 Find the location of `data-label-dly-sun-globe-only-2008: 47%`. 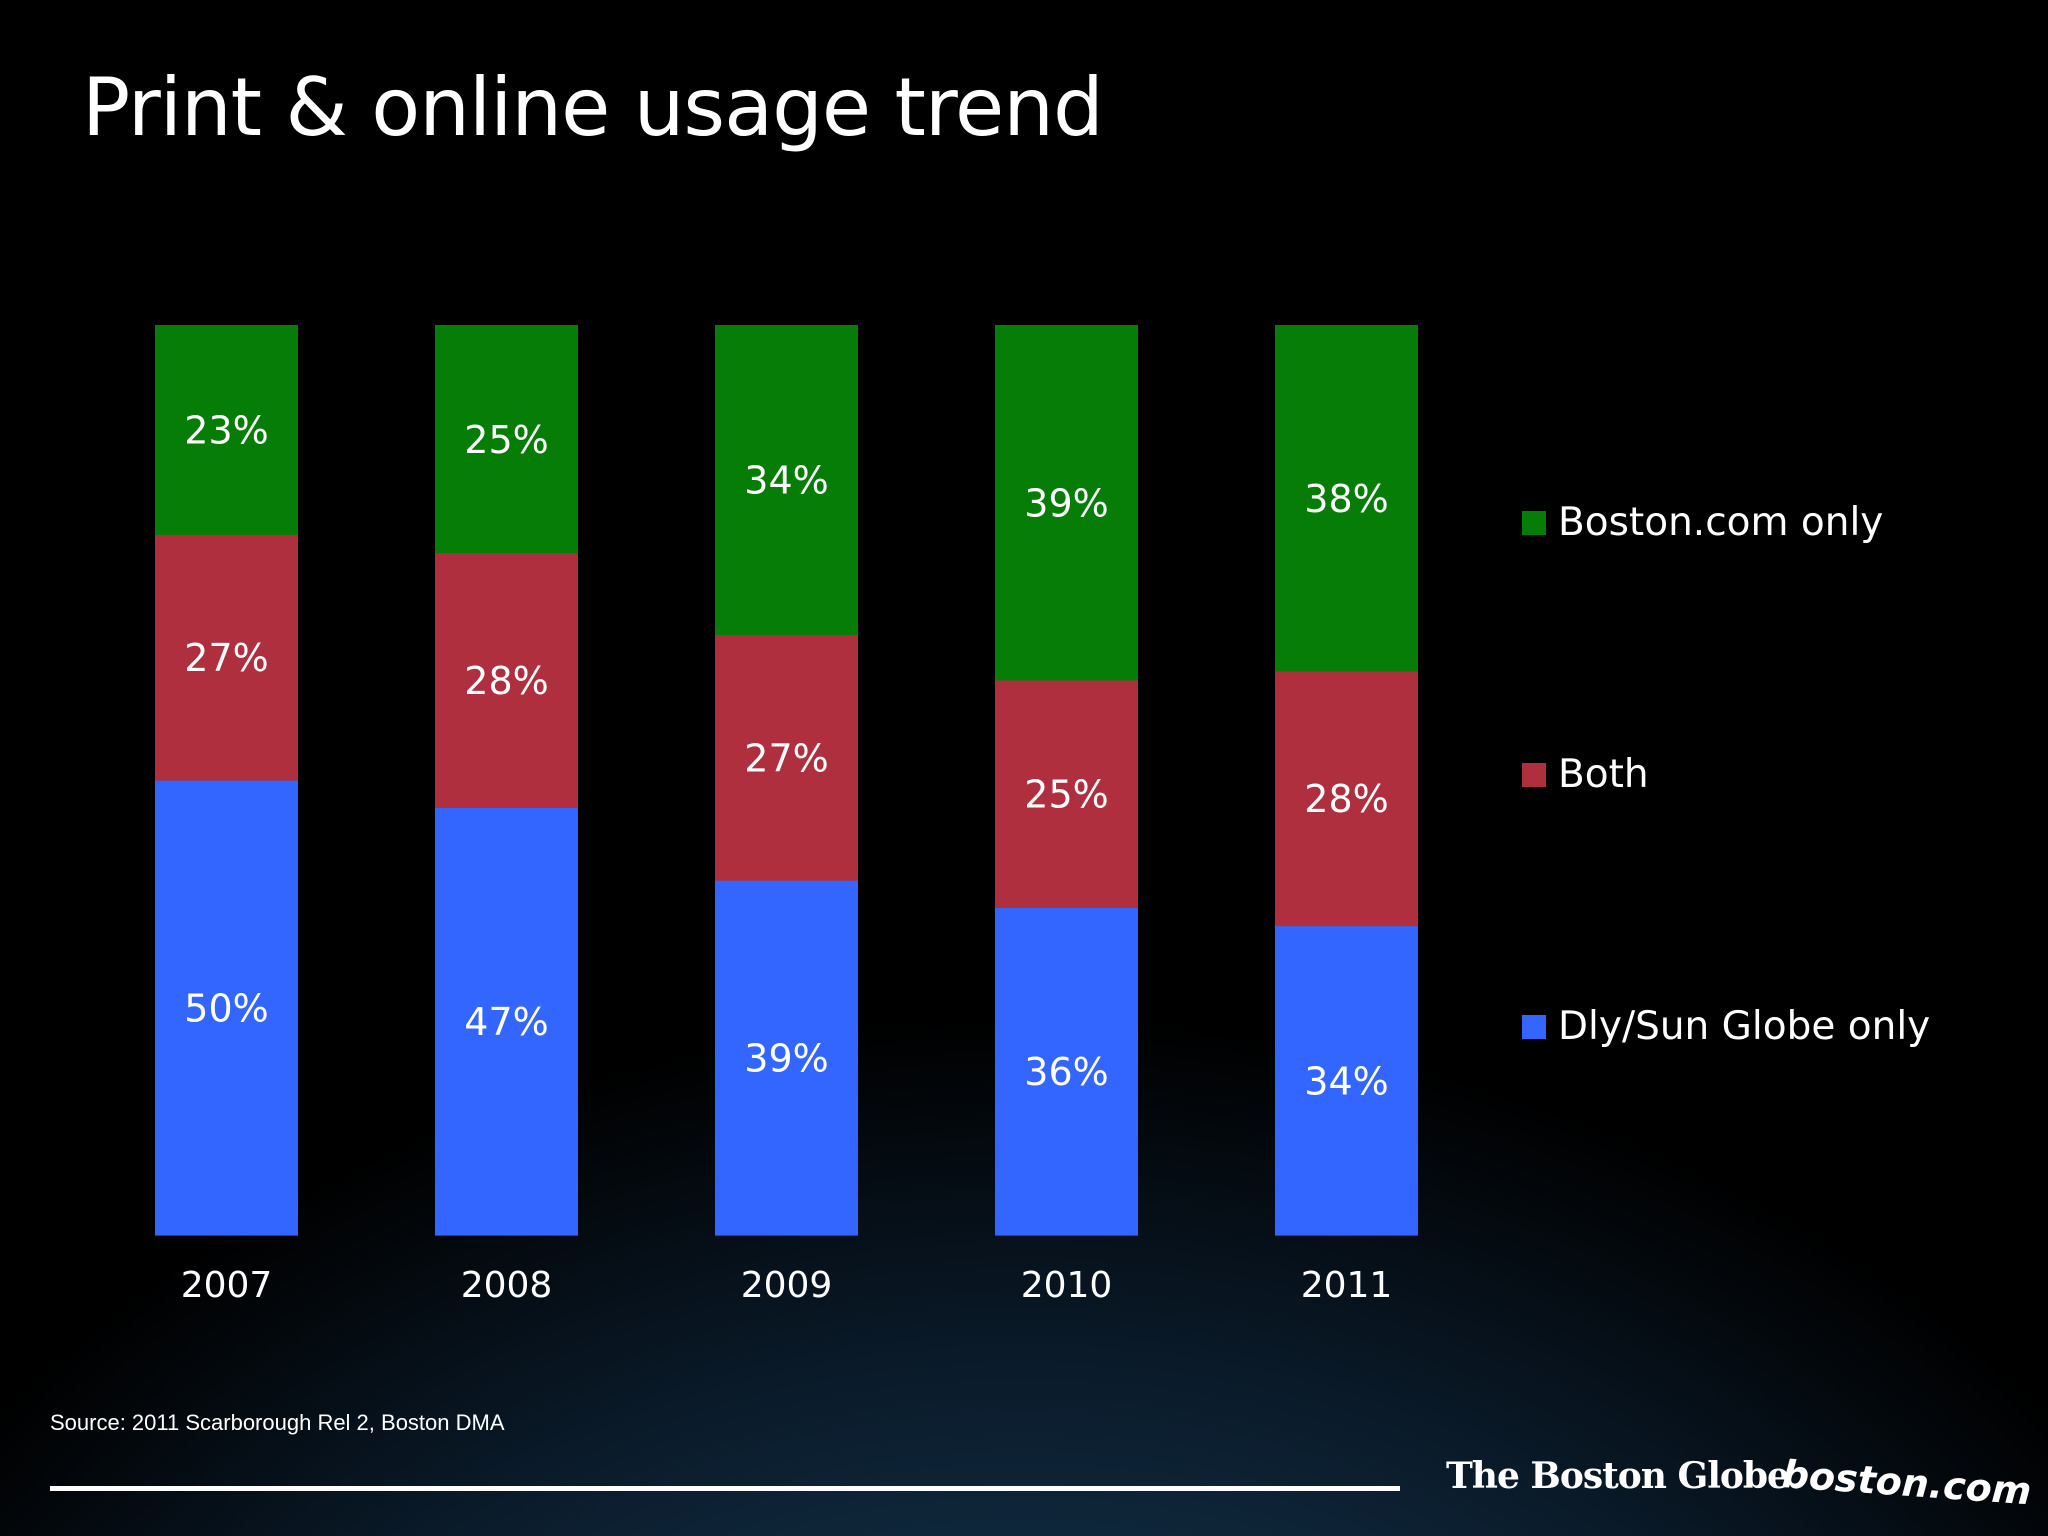

data-label-dly-sun-globe-only-2008: 47% is located at coordinates (506, 1022).